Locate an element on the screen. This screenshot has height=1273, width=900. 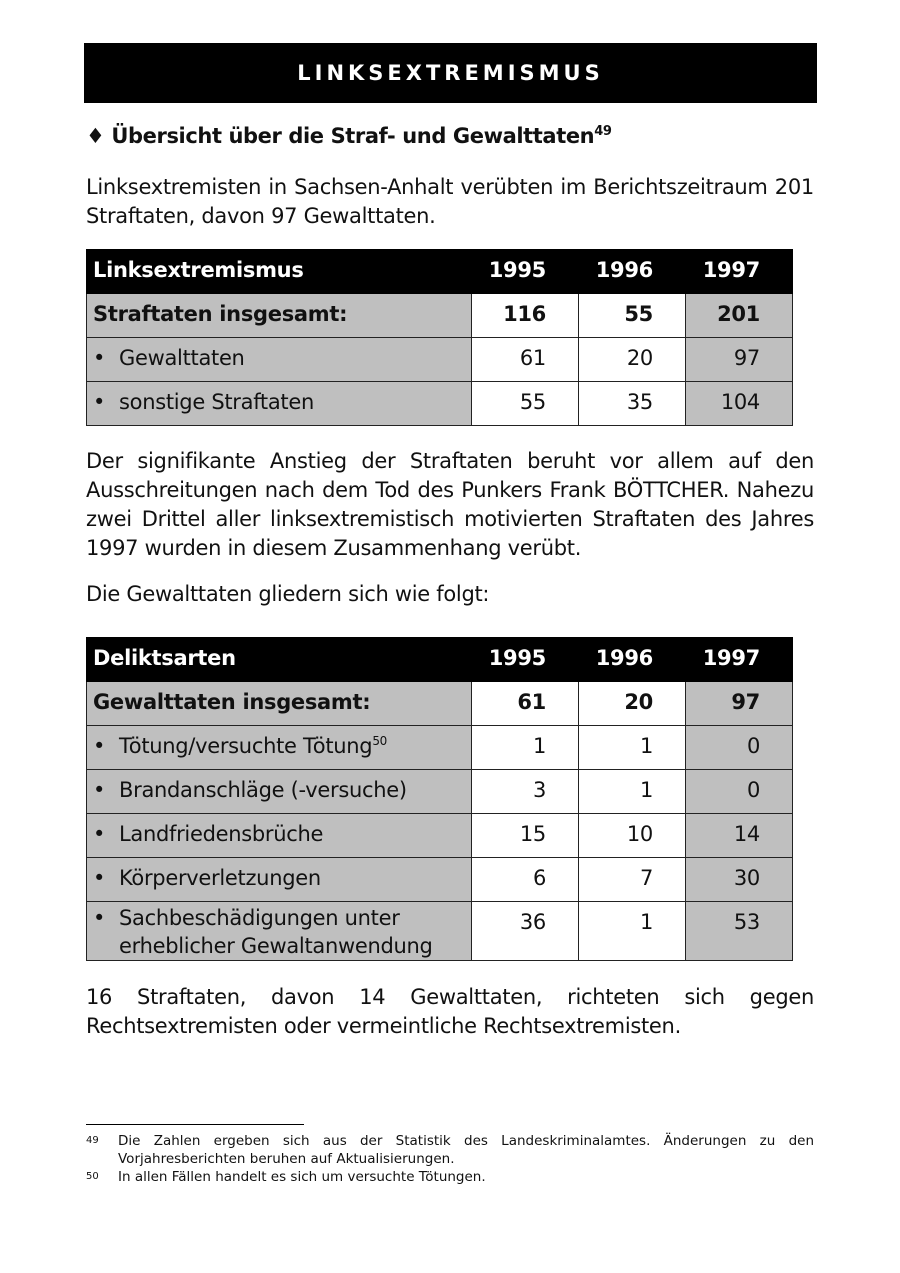
cell: 116 is located at coordinates (525, 315).